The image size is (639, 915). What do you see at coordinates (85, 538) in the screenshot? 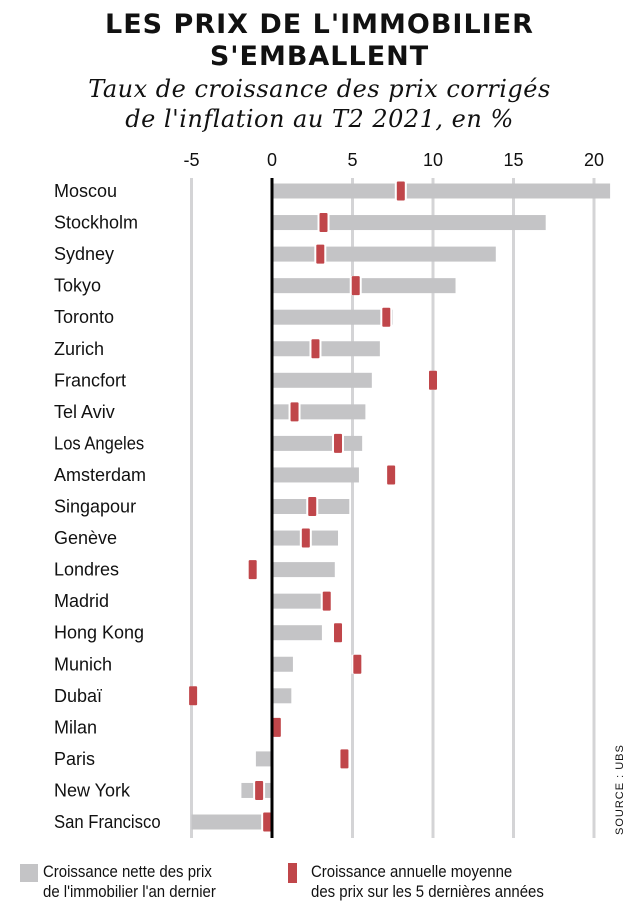
I see `category-label: Genève` at bounding box center [85, 538].